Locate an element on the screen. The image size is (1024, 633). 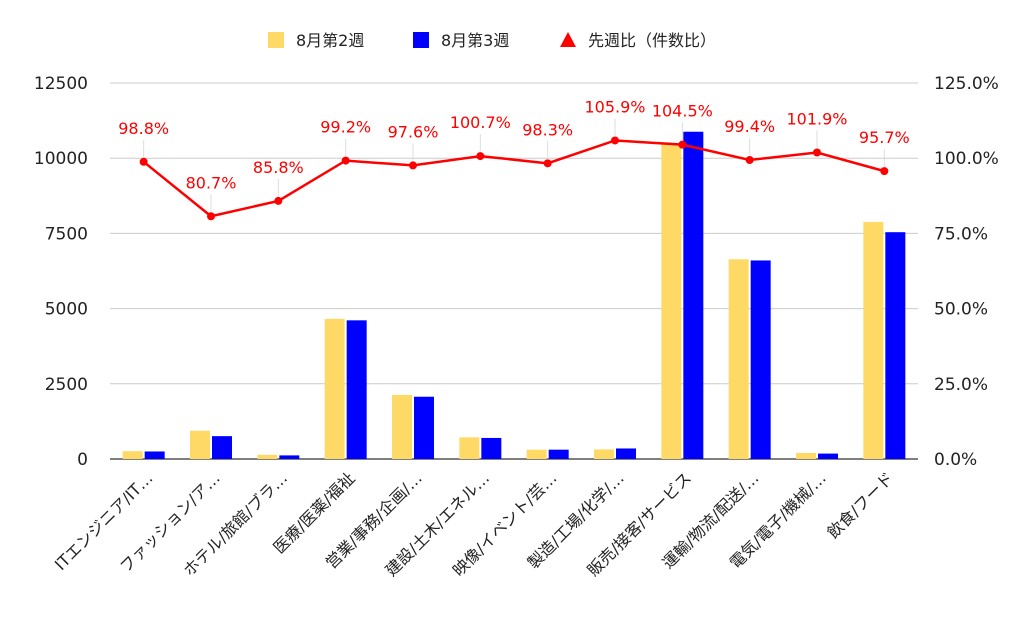
data-label: 80.7% is located at coordinates (211, 182).